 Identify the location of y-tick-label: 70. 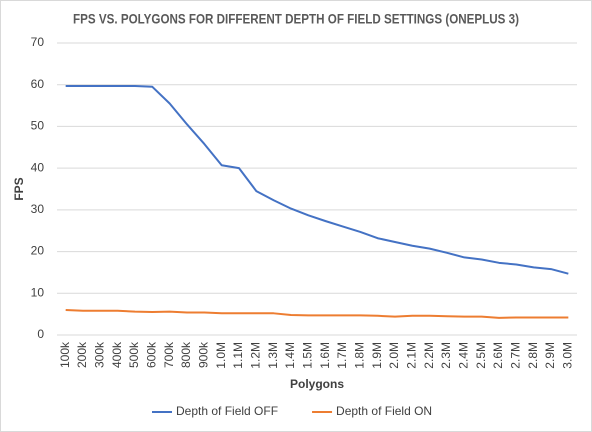
(38, 42).